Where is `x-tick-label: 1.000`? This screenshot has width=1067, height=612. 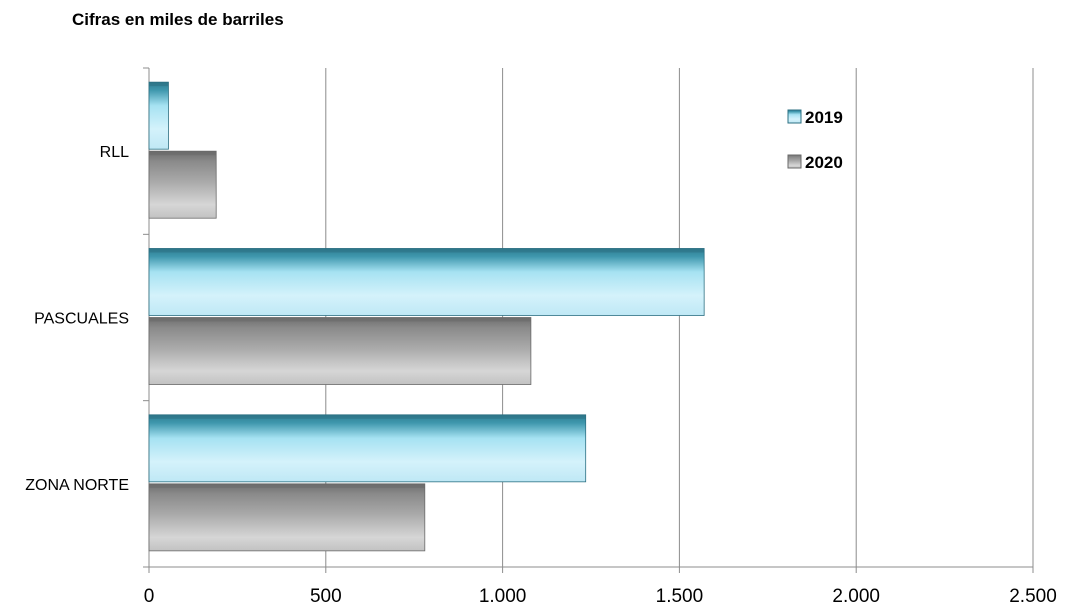
x-tick-label: 1.000 is located at coordinates (503, 596).